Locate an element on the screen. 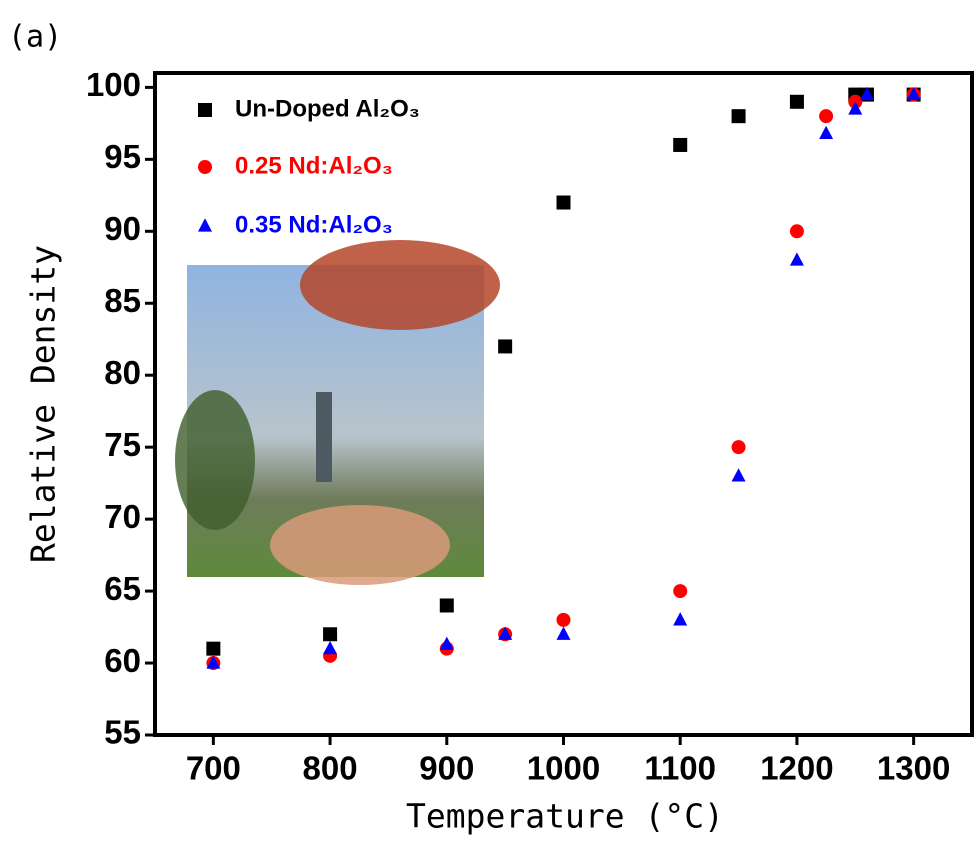 This screenshot has width=974, height=847. y-tick-label: 100 is located at coordinates (113, 84).